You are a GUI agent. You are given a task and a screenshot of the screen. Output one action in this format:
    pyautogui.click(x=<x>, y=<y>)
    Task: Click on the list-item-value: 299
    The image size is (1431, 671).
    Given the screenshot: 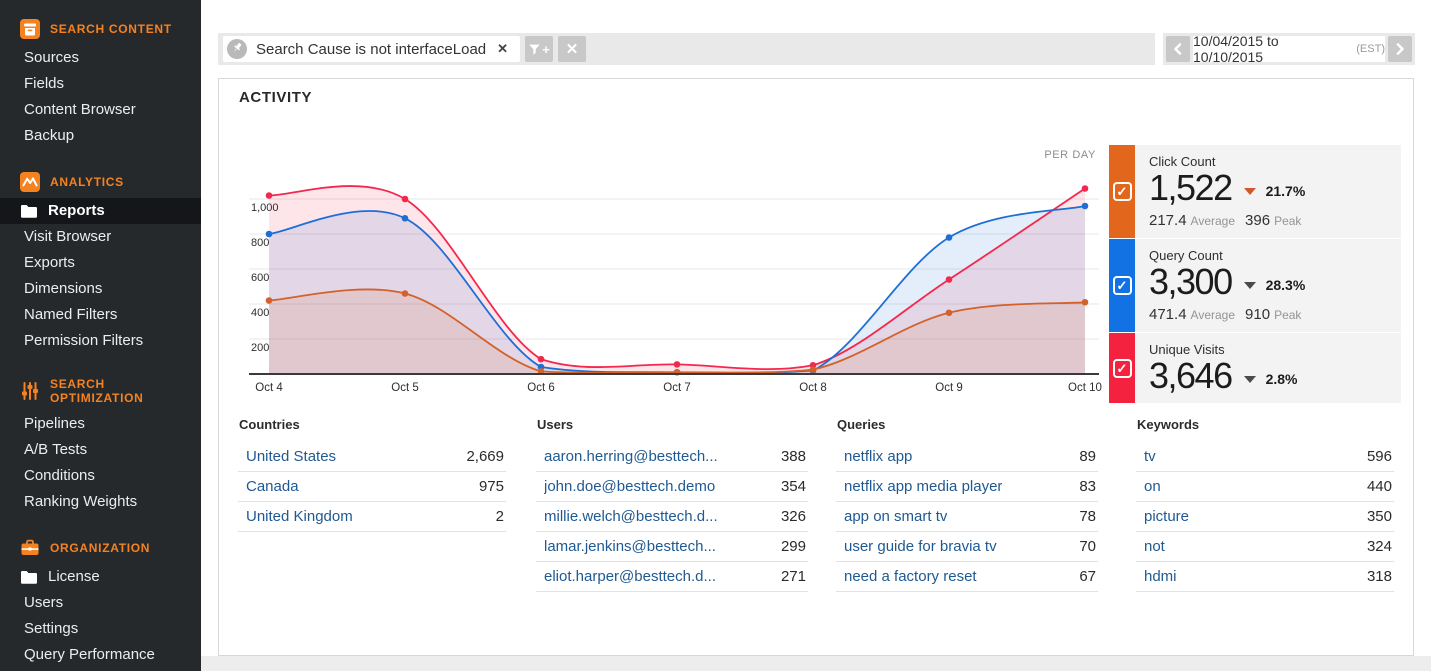 What is the action you would take?
    pyautogui.click(x=793, y=546)
    